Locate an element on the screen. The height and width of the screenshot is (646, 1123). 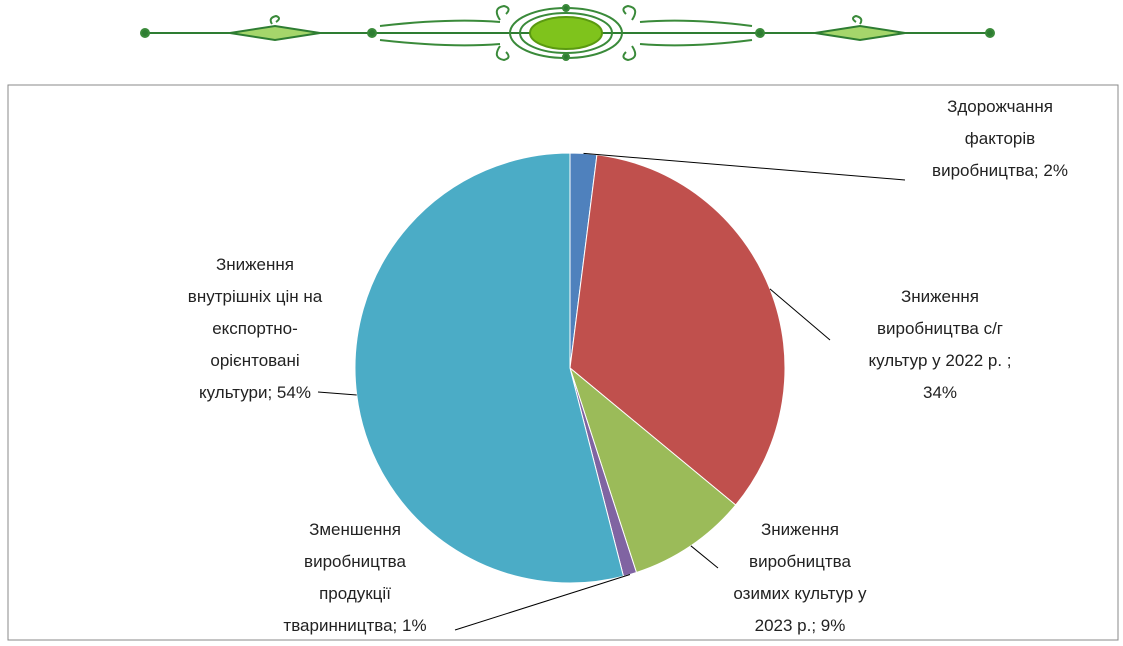
ornament is located at coordinates (567, 33).